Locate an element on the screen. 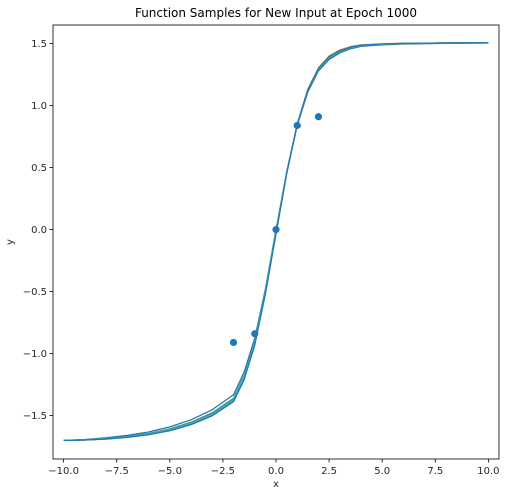  x-tick-label: 2.5 is located at coordinates (329, 471).